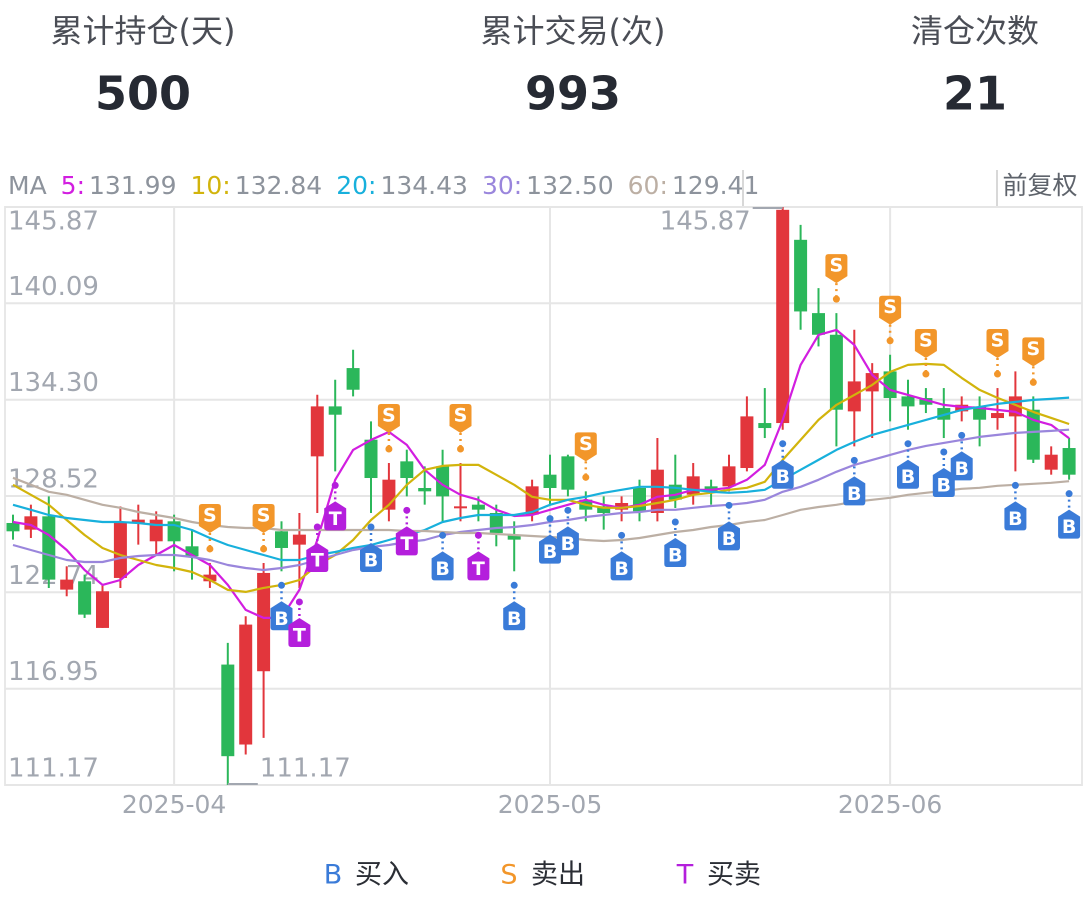 The image size is (1088, 905). What do you see at coordinates (541, 509) in the screenshot?
I see `ma-line` at bounding box center [541, 509].